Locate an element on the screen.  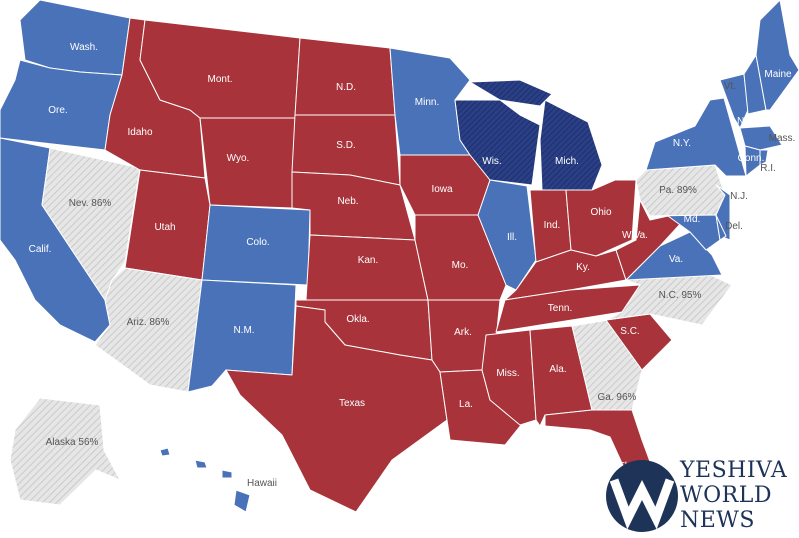
state-label-nh: N.H. is located at coordinates (747, 121).